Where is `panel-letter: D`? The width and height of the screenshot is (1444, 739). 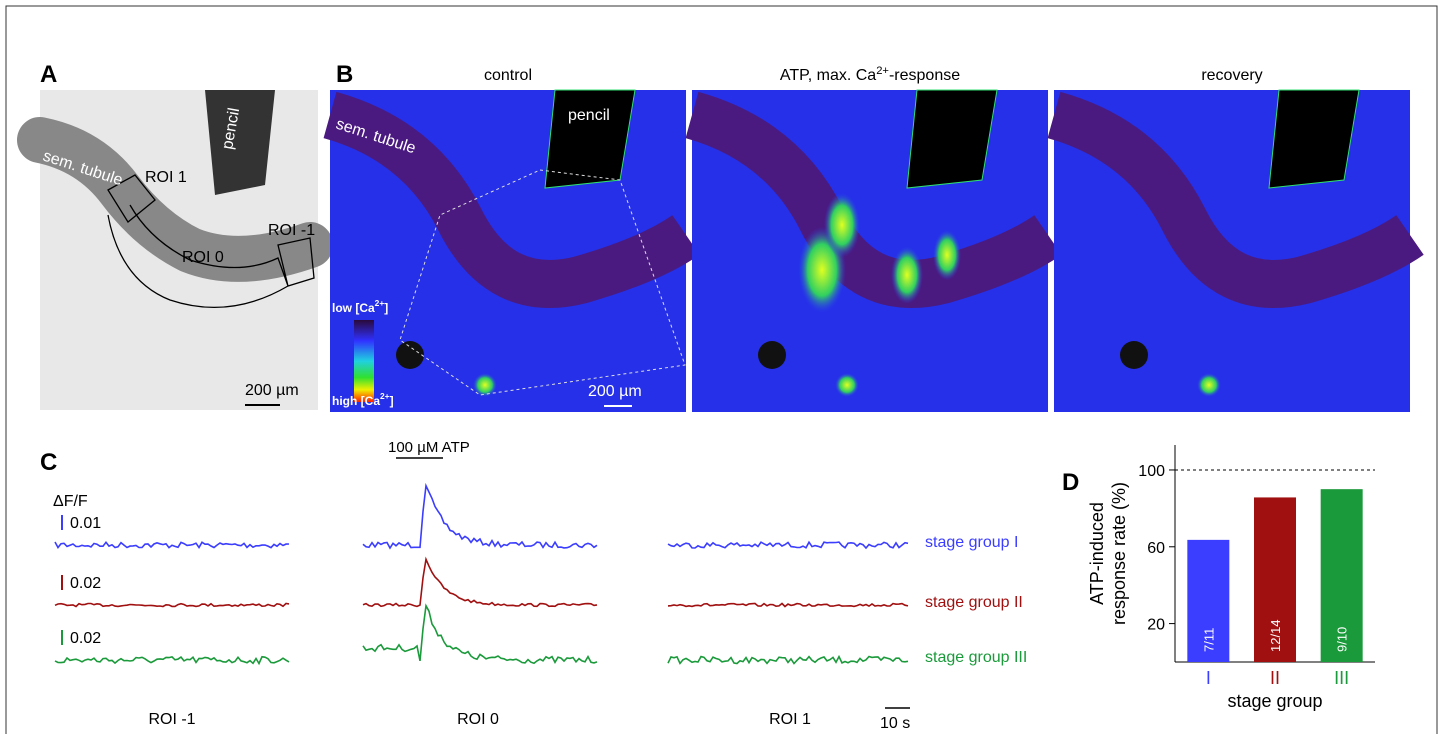 panel-letter: D is located at coordinates (1070, 482).